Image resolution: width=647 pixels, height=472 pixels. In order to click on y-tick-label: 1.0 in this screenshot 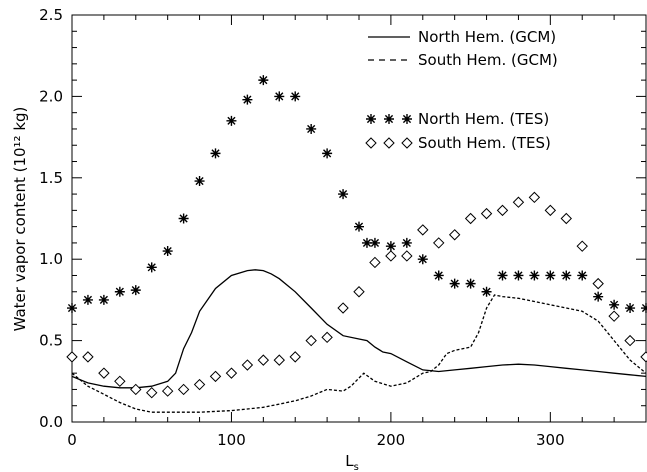, I will do `click(51, 259)`.